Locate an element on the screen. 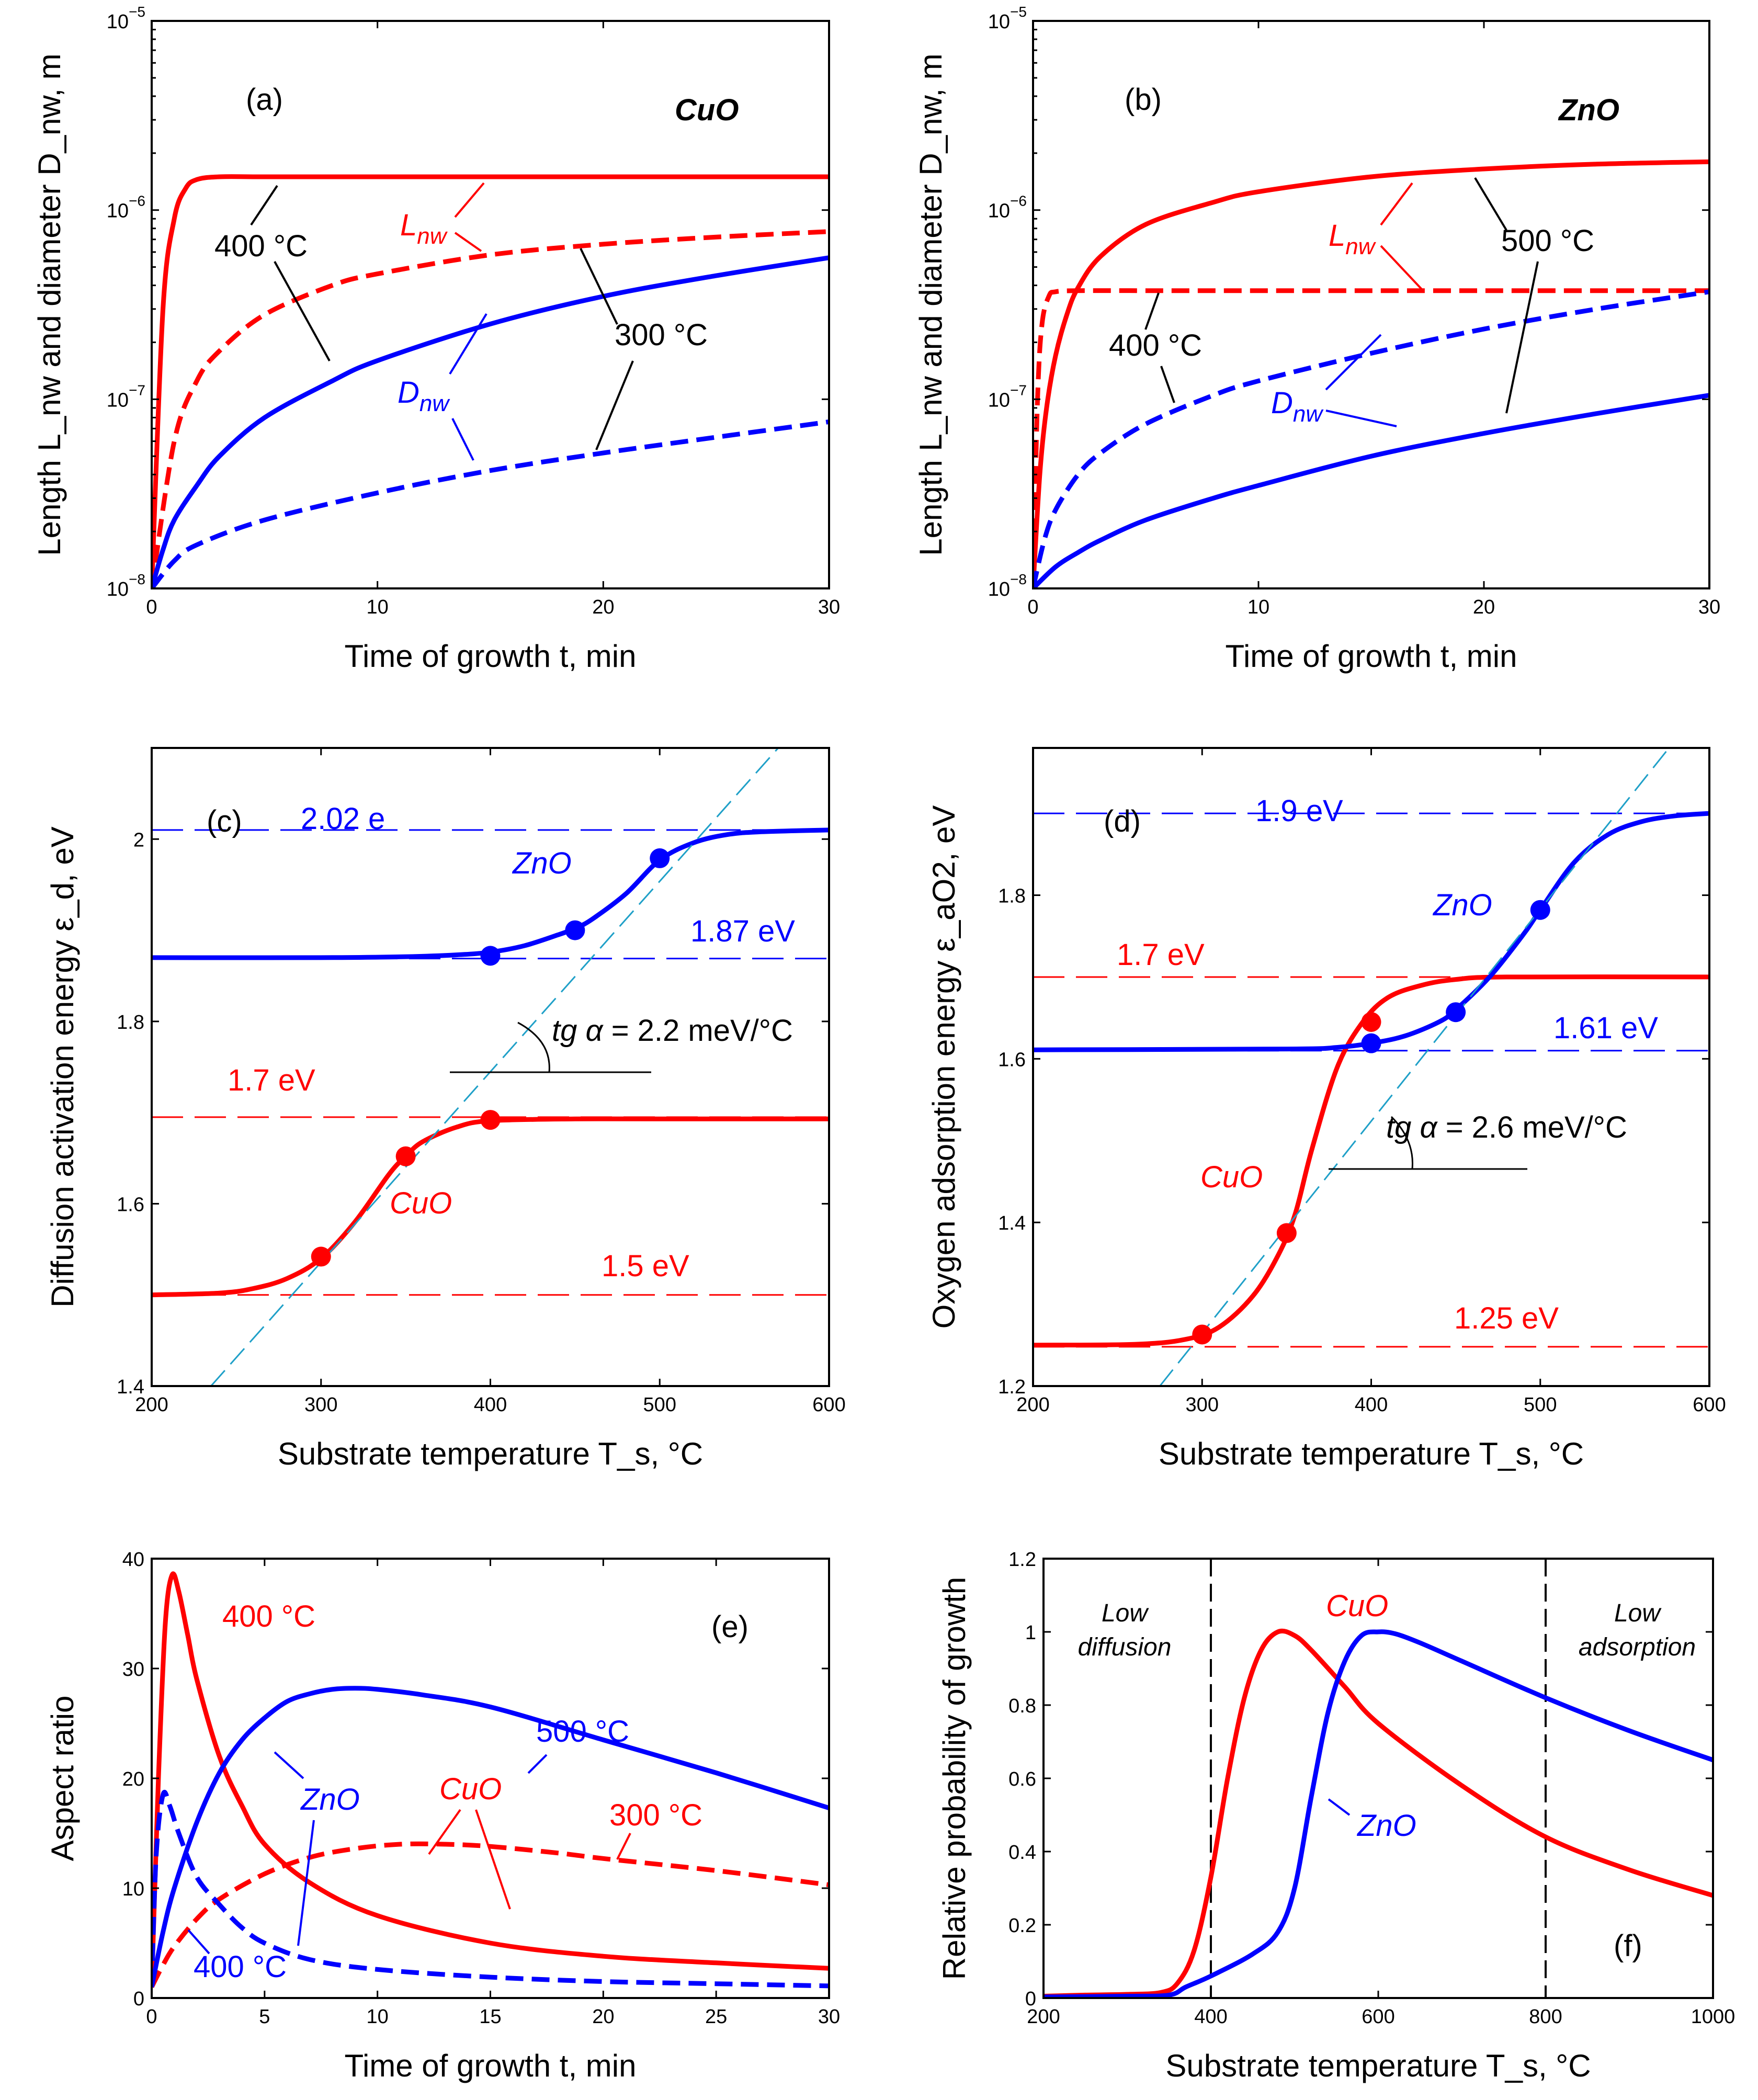 This screenshot has width=1758, height=2100. slope-value: = 2.2 meV/°C is located at coordinates (698, 1031).